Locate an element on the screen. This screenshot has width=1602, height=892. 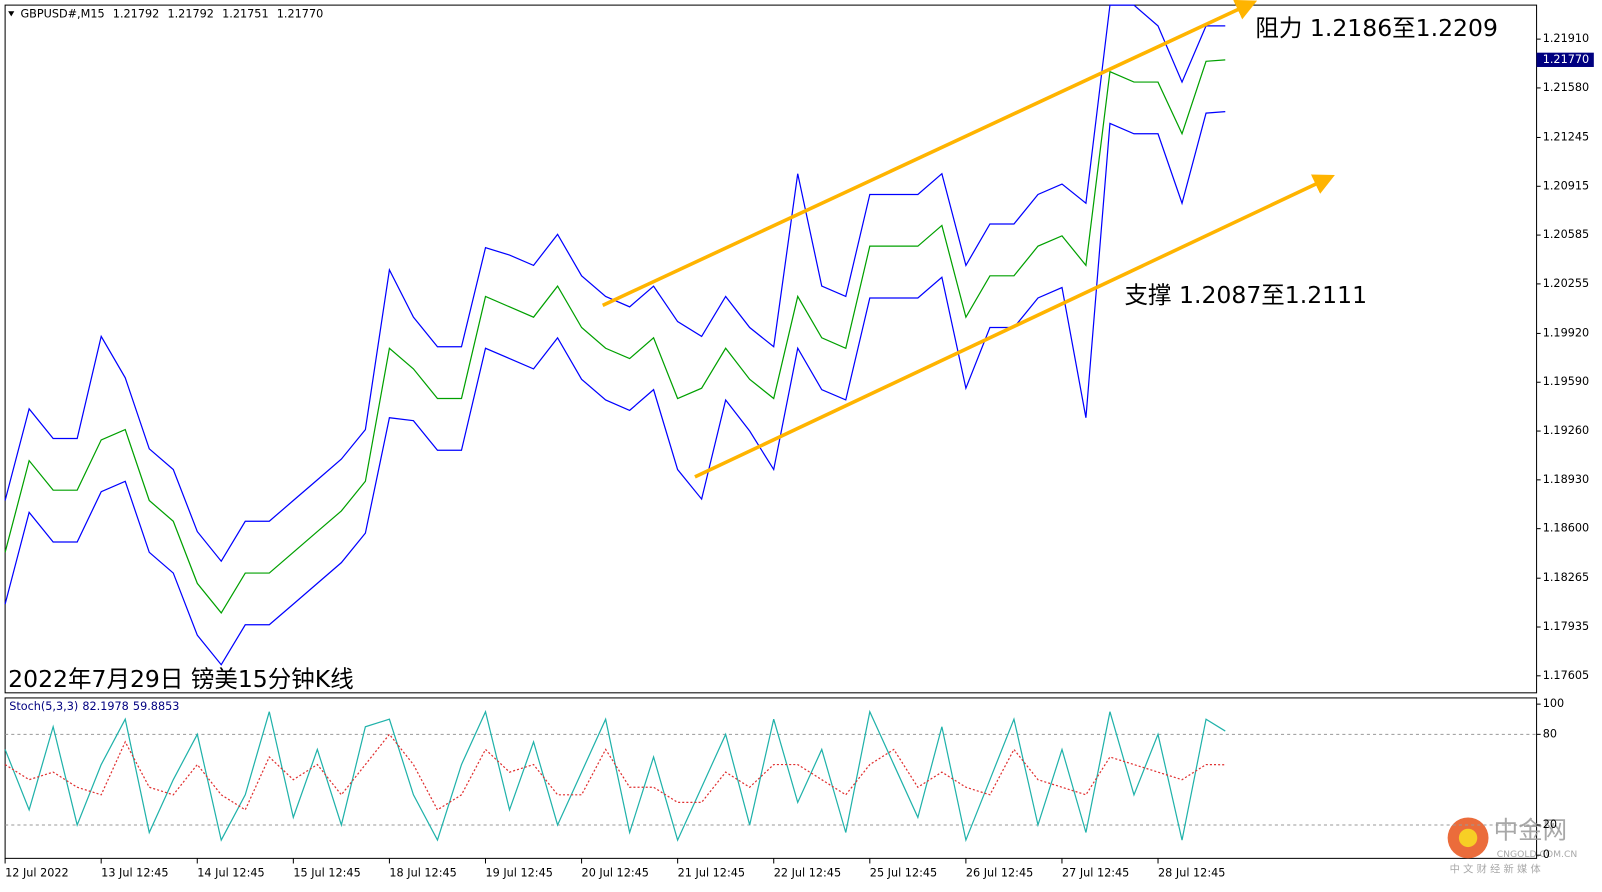
x-tick-label: 26 Jul 12:45 is located at coordinates (999, 873).